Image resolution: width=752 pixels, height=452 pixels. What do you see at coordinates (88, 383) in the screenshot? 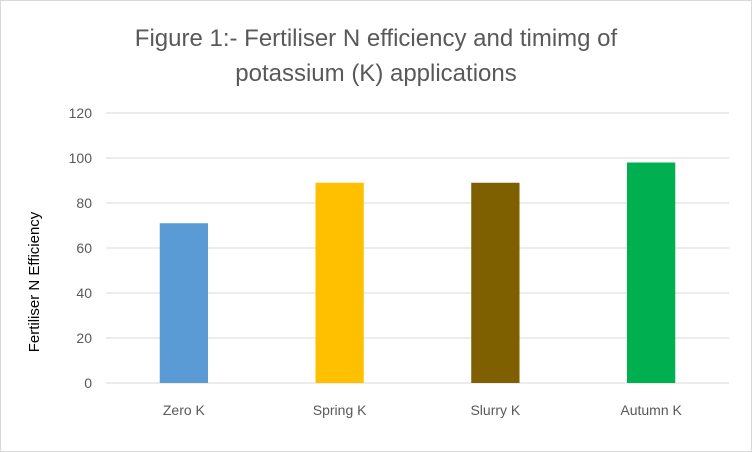
I see `y-tick-label: 0` at bounding box center [88, 383].